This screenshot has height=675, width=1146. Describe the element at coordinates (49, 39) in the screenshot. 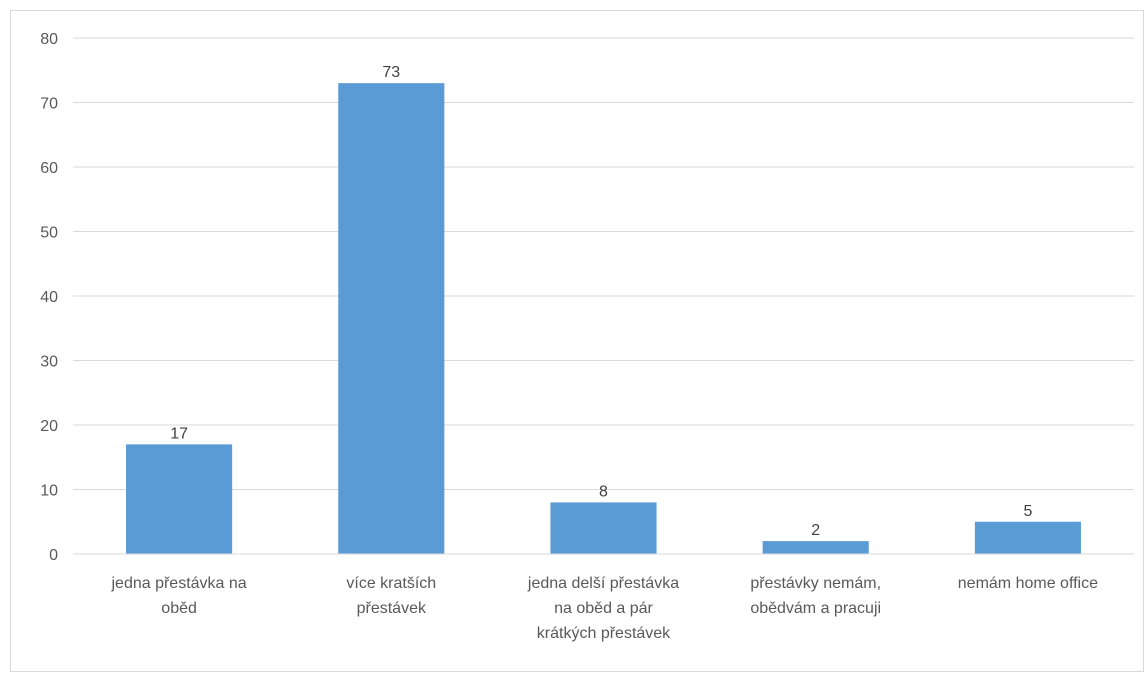

I see `y-tick-label: 80` at that location.